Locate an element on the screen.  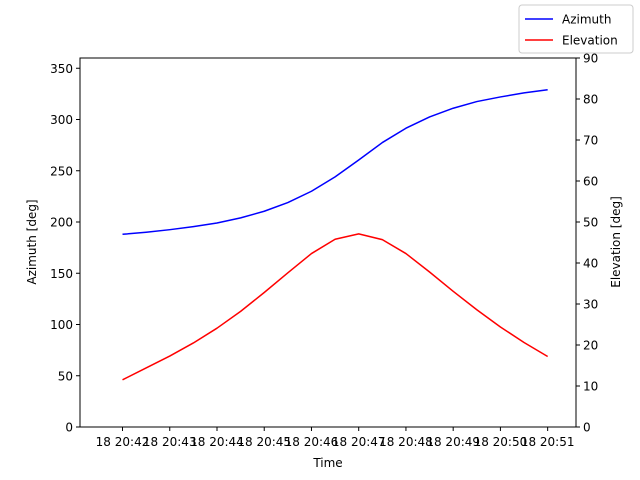
legend: Azimuth Elevation is located at coordinates (576, 29).